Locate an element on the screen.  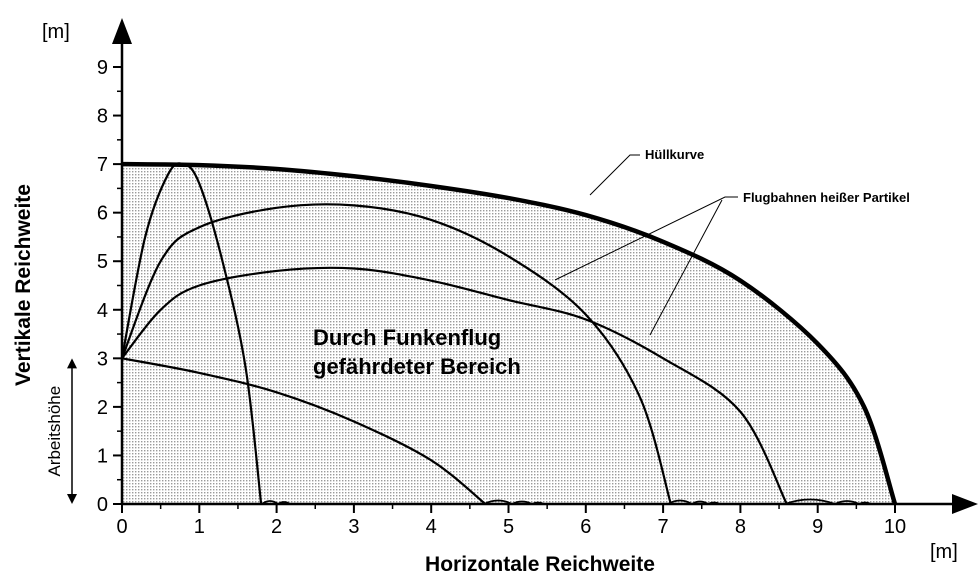
y-tick-label: 8 is located at coordinates (102, 117).